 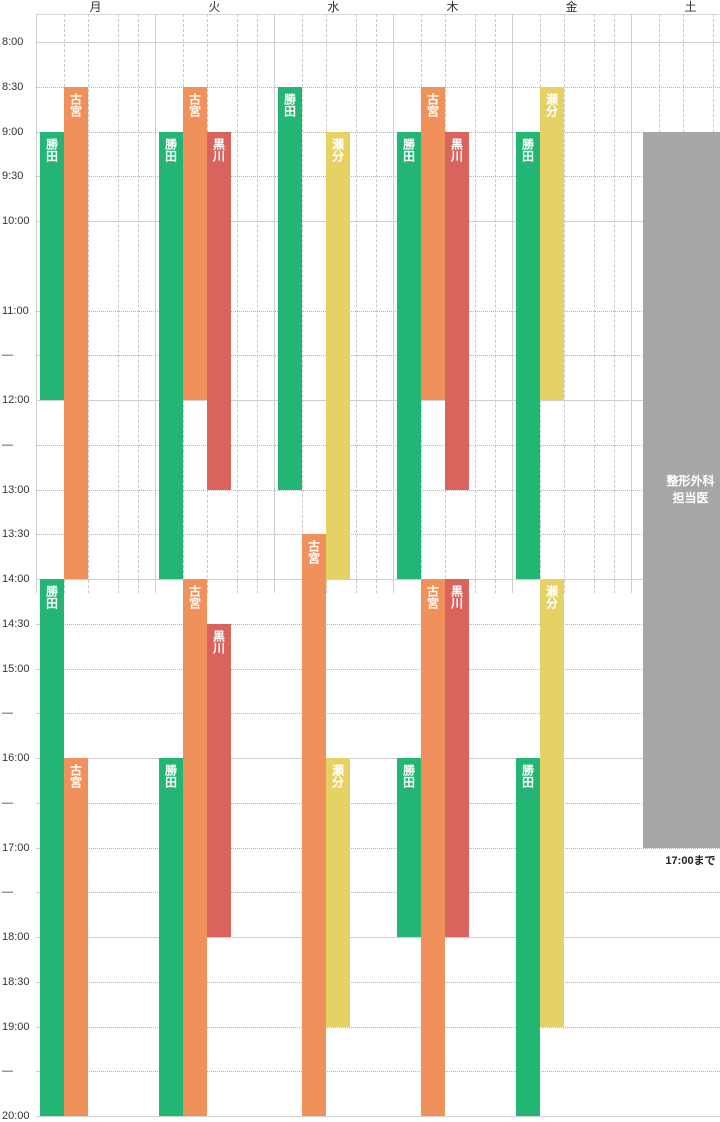 I want to click on time-label: 14:00, so click(x=16, y=579).